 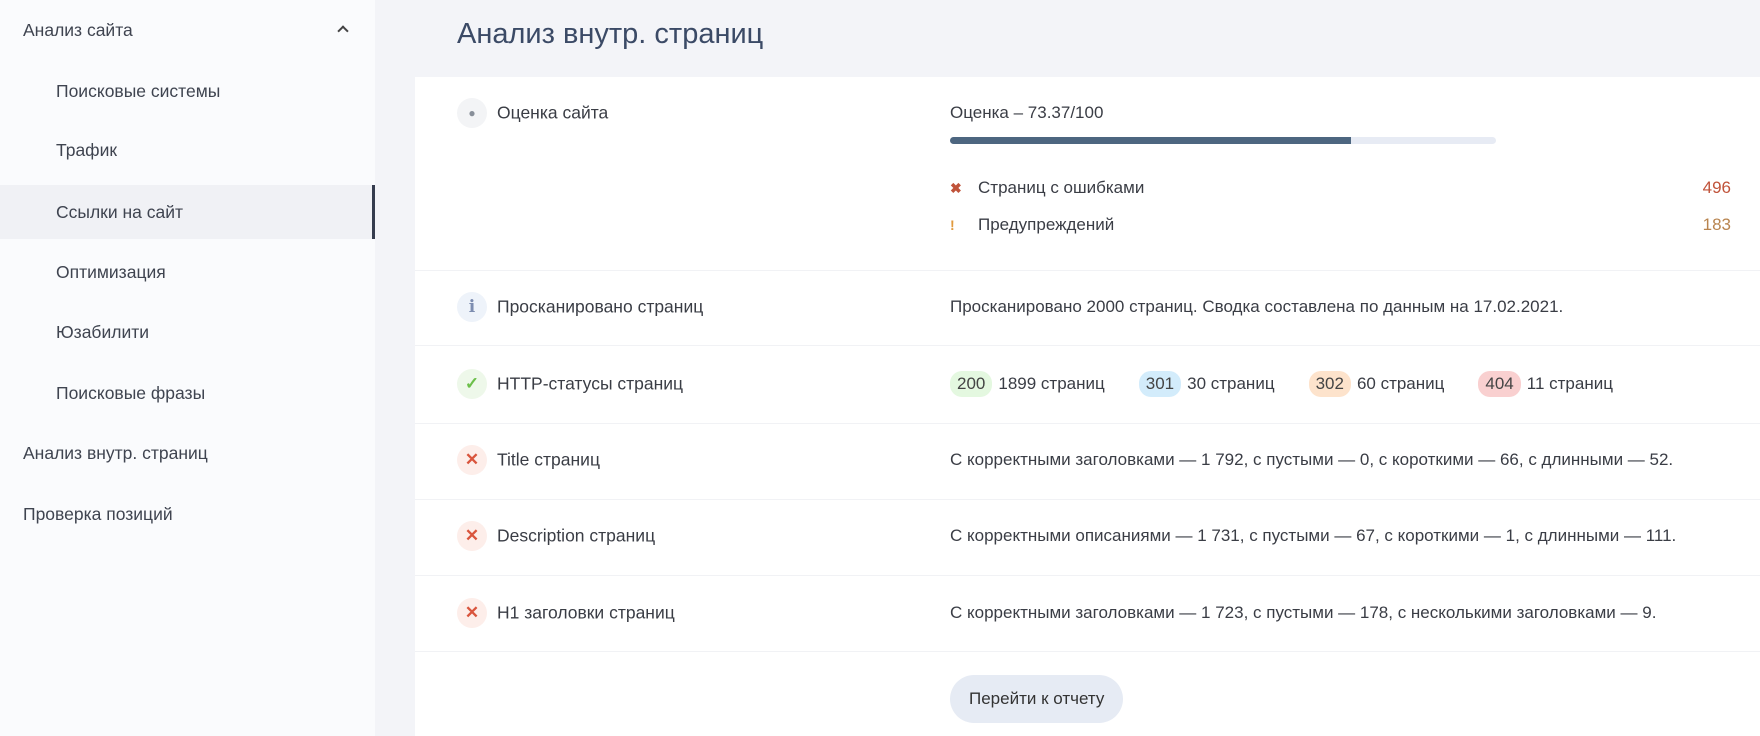 What do you see at coordinates (600, 306) in the screenshot?
I see `scanned-label: Просканировано страниц` at bounding box center [600, 306].